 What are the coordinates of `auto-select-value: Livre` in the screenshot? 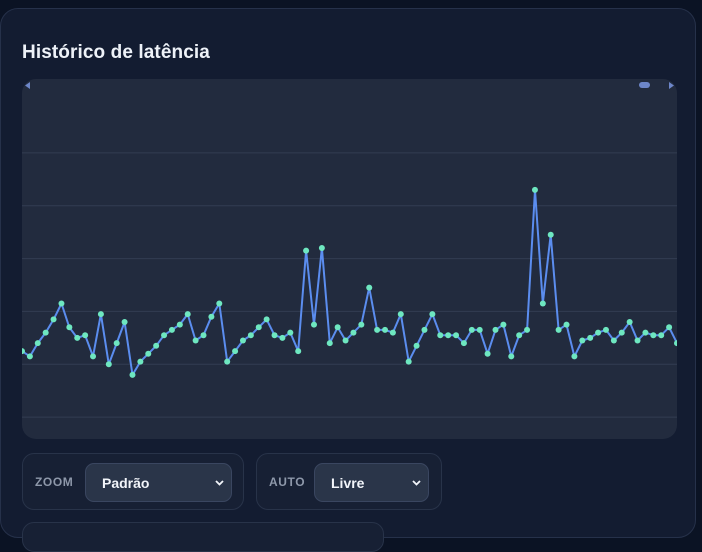 It's located at (348, 483).